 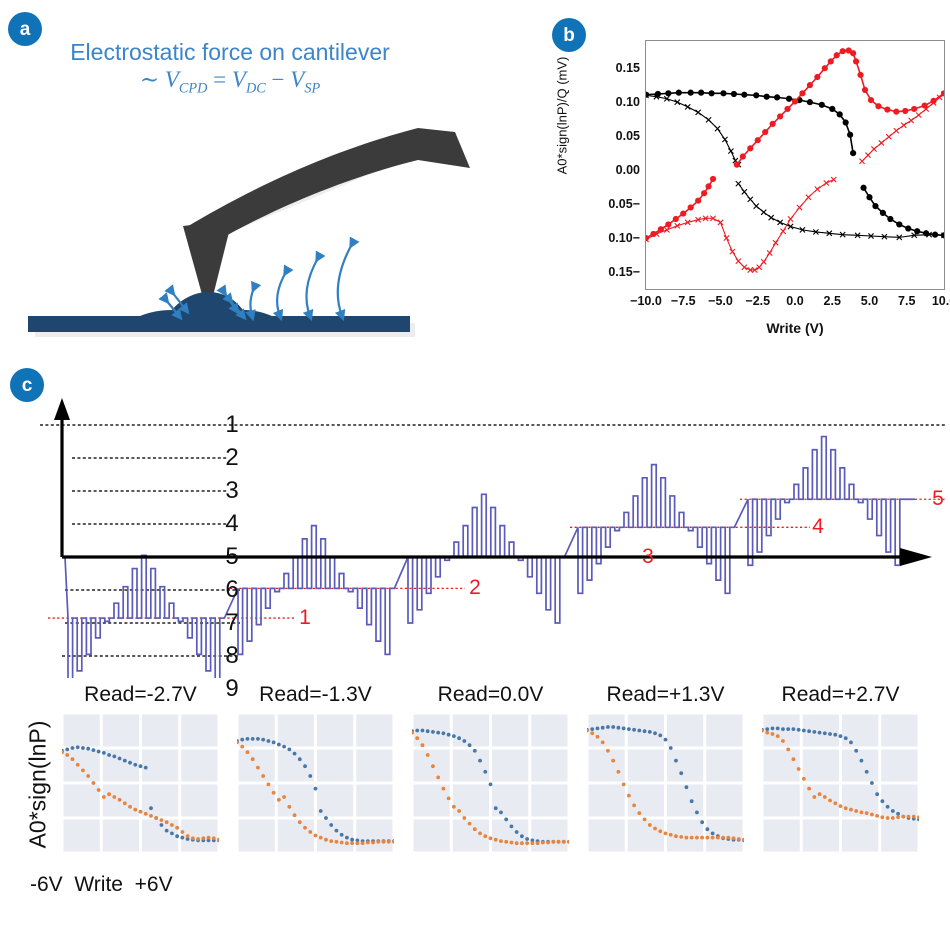 What do you see at coordinates (646, 301) in the screenshot?
I see `panel-b-x-tick: −10.0` at bounding box center [646, 301].